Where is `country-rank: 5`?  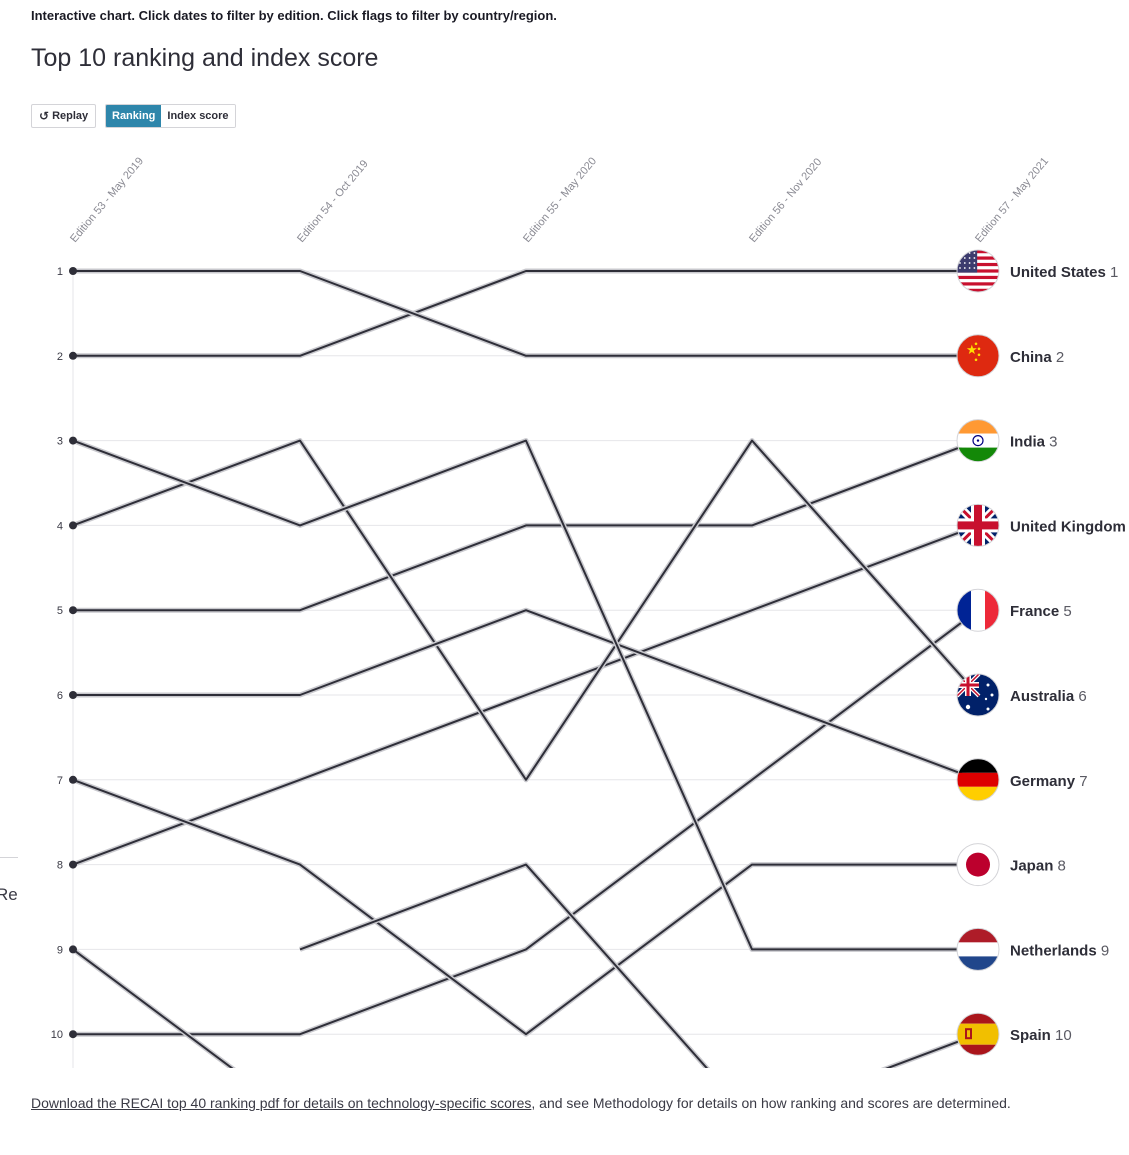
country-rank: 5 is located at coordinates (1065, 611).